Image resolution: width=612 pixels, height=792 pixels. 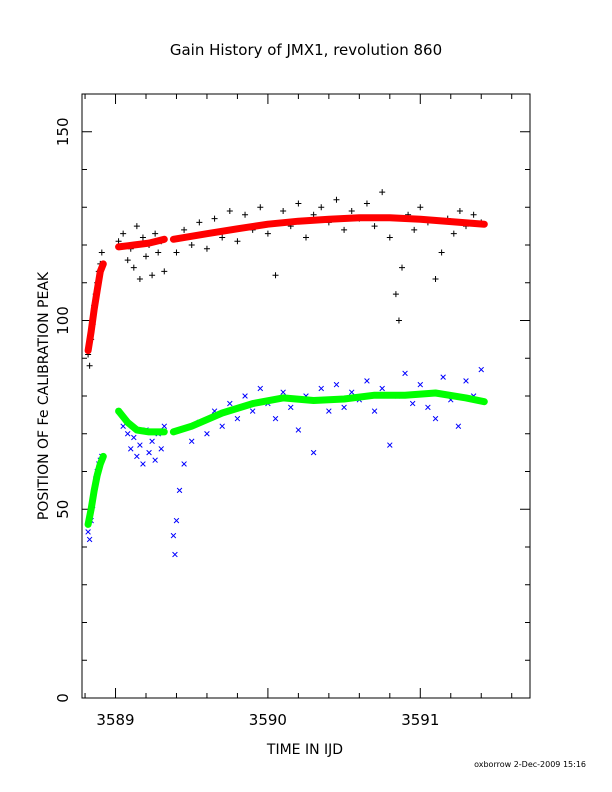 What do you see at coordinates (304, 750) in the screenshot?
I see `x-axis-label: TIME IN IJD` at bounding box center [304, 750].